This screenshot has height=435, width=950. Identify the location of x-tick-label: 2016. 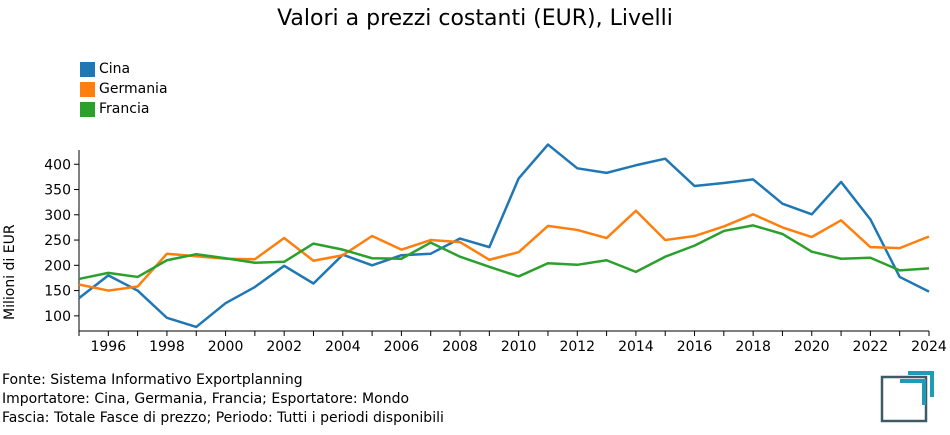
(695, 347).